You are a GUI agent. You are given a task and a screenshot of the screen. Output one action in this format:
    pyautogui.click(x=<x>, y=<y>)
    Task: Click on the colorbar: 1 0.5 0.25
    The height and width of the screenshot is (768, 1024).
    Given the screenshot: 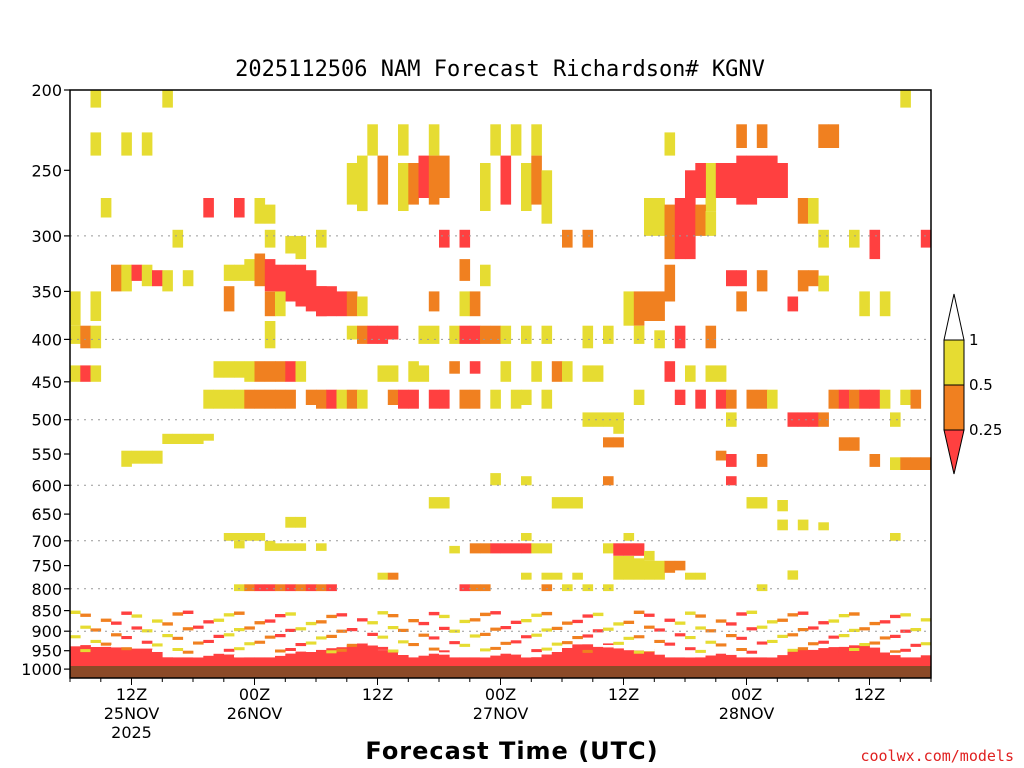 What is the action you would take?
    pyautogui.click(x=972, y=384)
    